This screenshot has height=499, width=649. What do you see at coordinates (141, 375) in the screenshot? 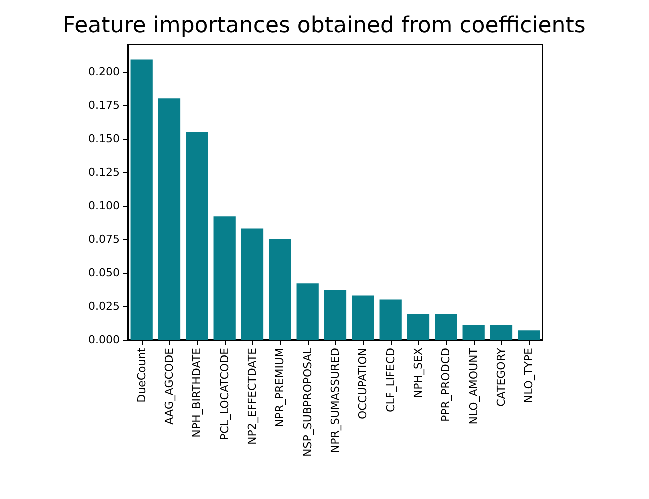
I see `x-tick-label: DueCount` at bounding box center [141, 375].